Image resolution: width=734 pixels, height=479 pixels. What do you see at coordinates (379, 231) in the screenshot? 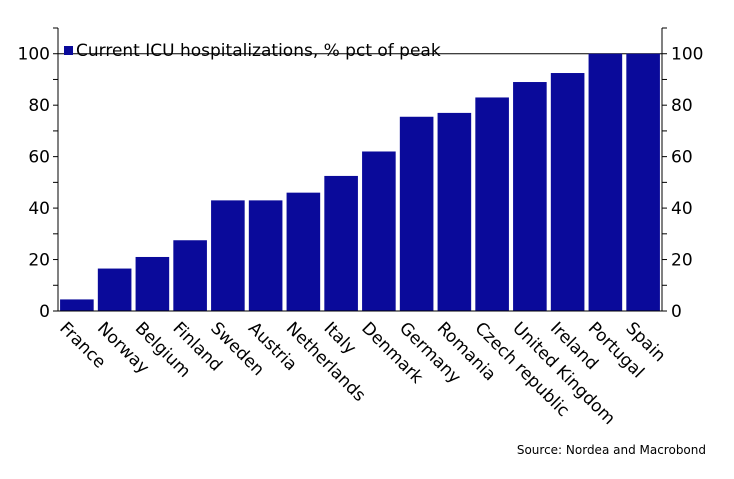
I see `bar-denmark` at bounding box center [379, 231].